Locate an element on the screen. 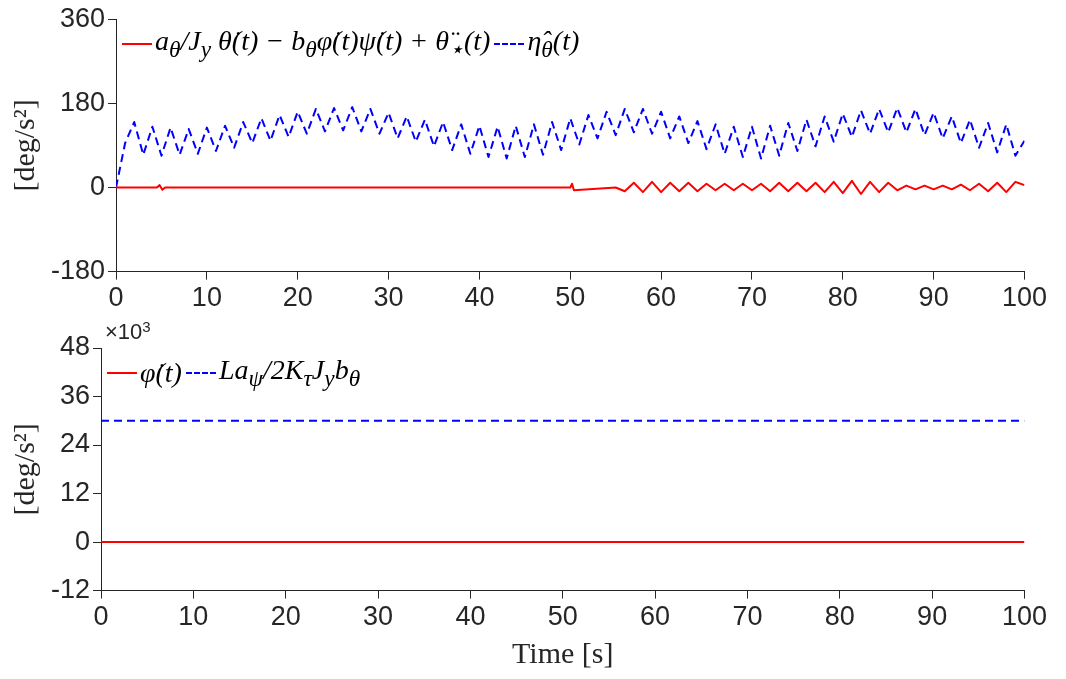 The width and height of the screenshot is (1066, 679). x-axis-title: Time [s] is located at coordinates (563, 652).